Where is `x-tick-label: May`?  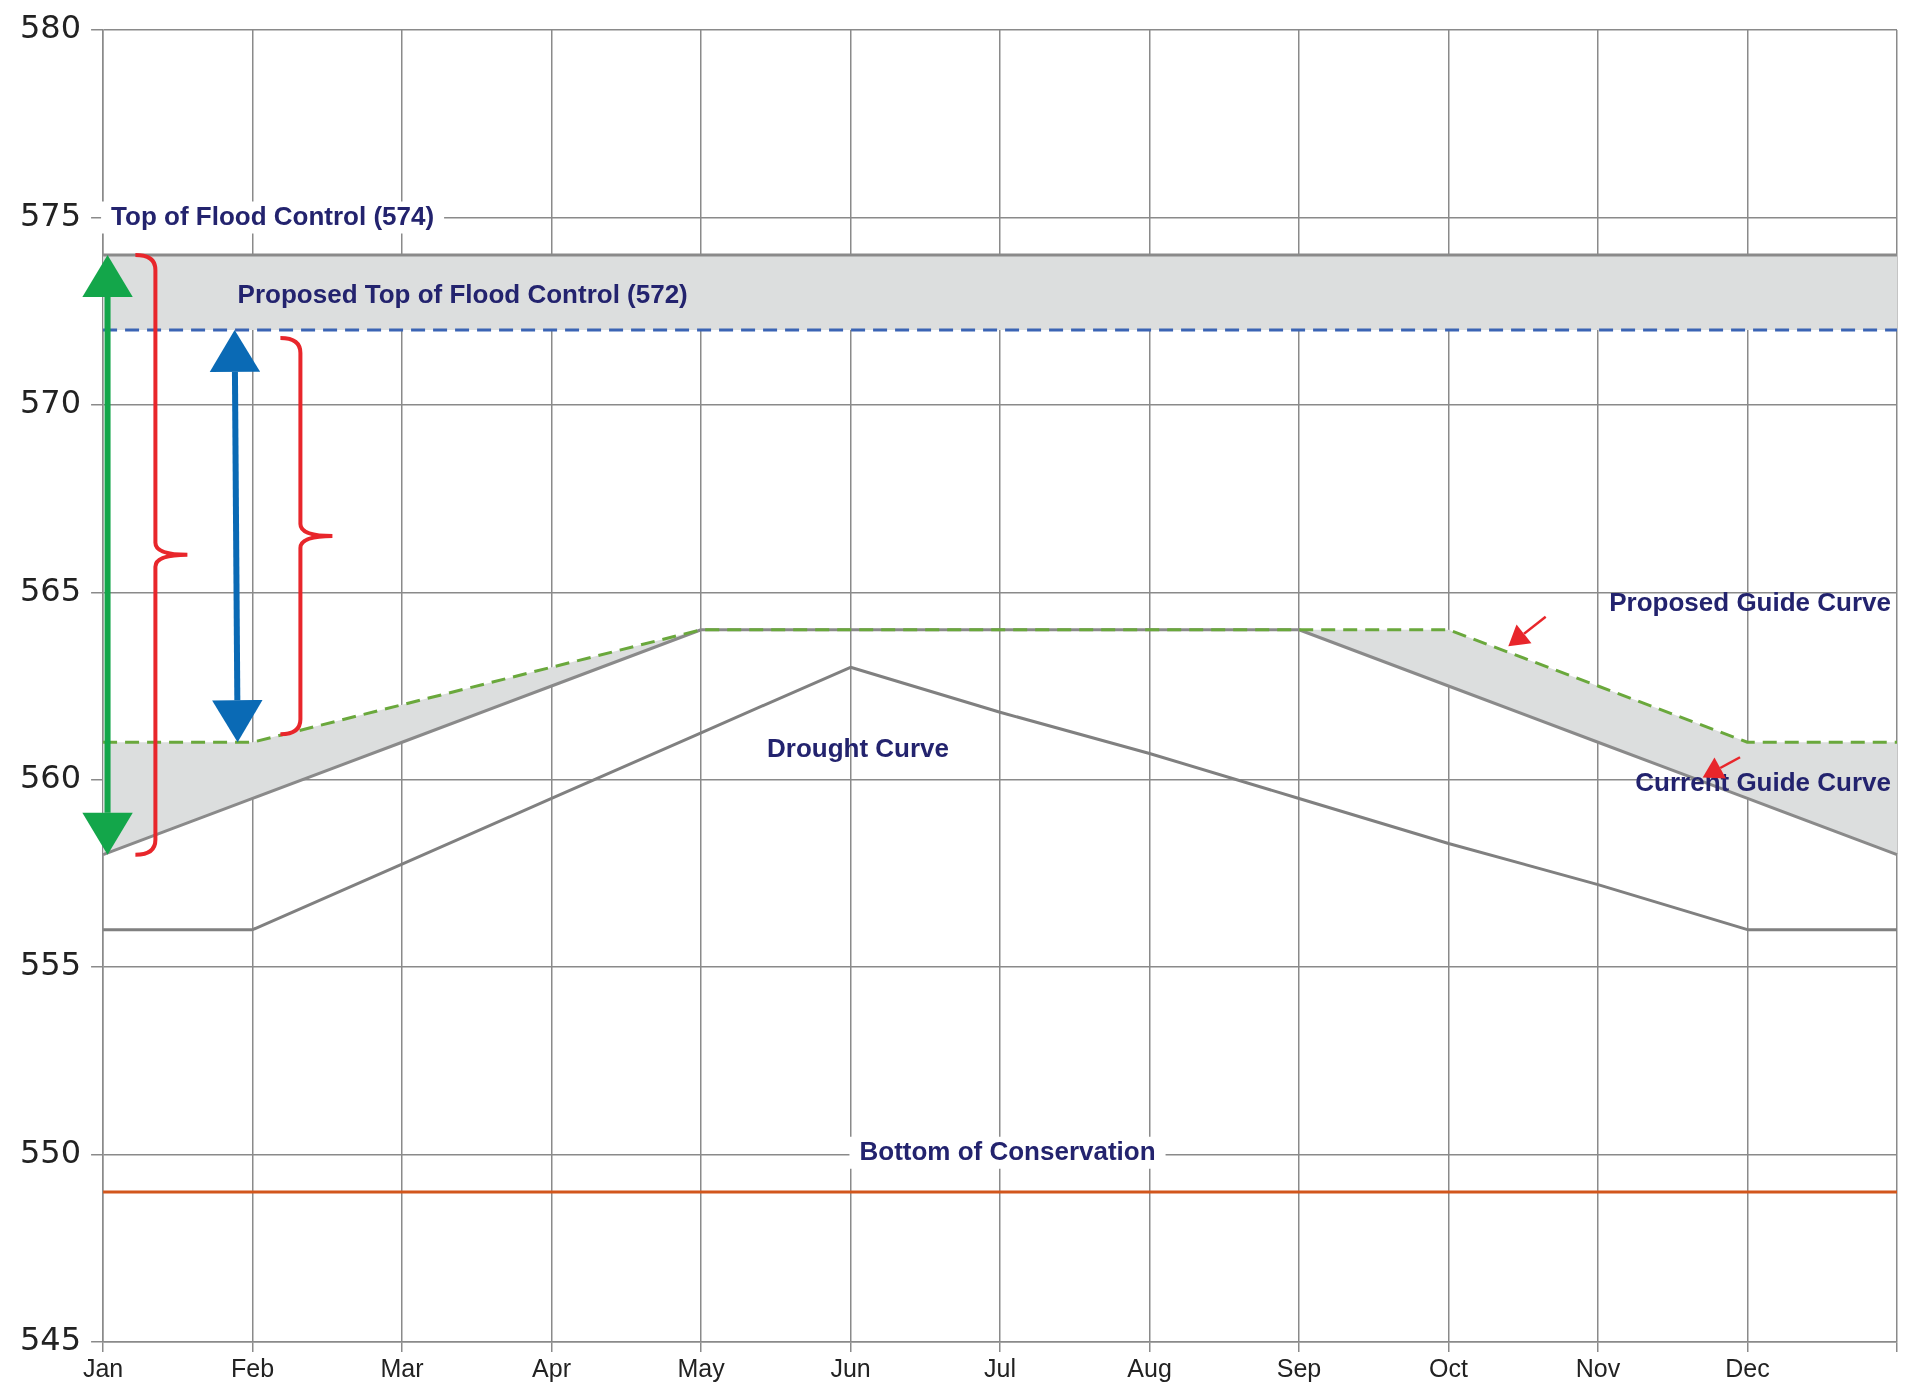
x-tick-label: May is located at coordinates (701, 1367).